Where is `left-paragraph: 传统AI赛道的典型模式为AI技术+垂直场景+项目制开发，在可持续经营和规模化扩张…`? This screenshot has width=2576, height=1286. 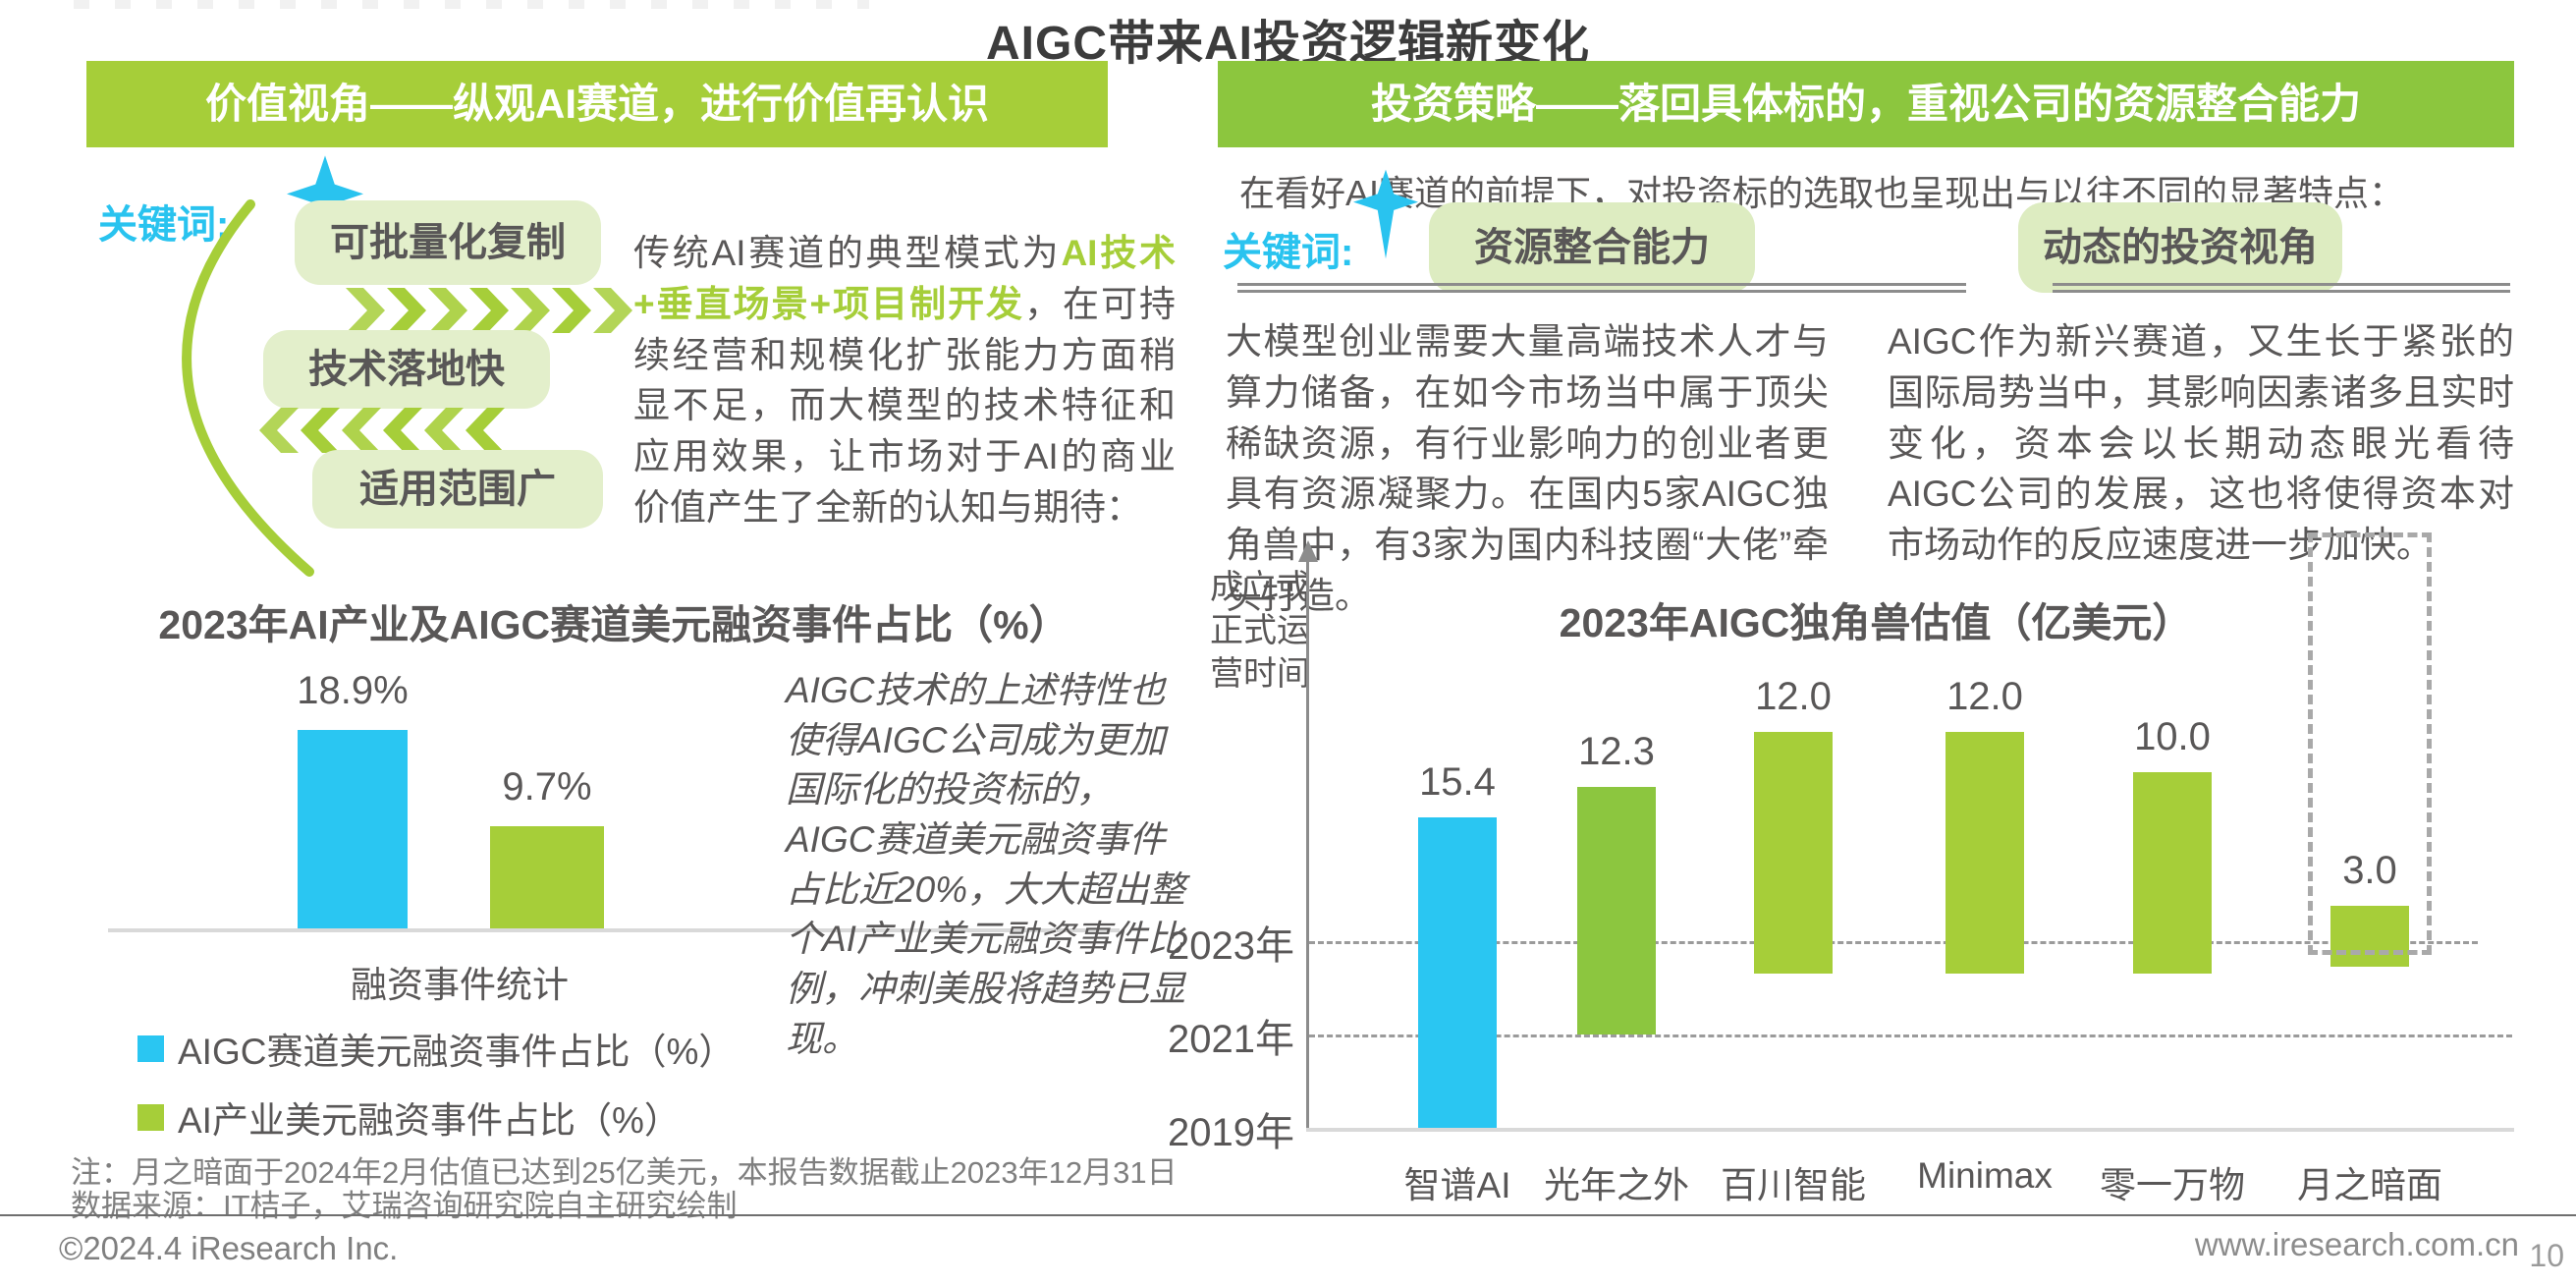 left-paragraph: 传统AI赛道的典型模式为AI技术+垂直场景+项目制开发，在可持续经营和规模化扩张… is located at coordinates (904, 380).